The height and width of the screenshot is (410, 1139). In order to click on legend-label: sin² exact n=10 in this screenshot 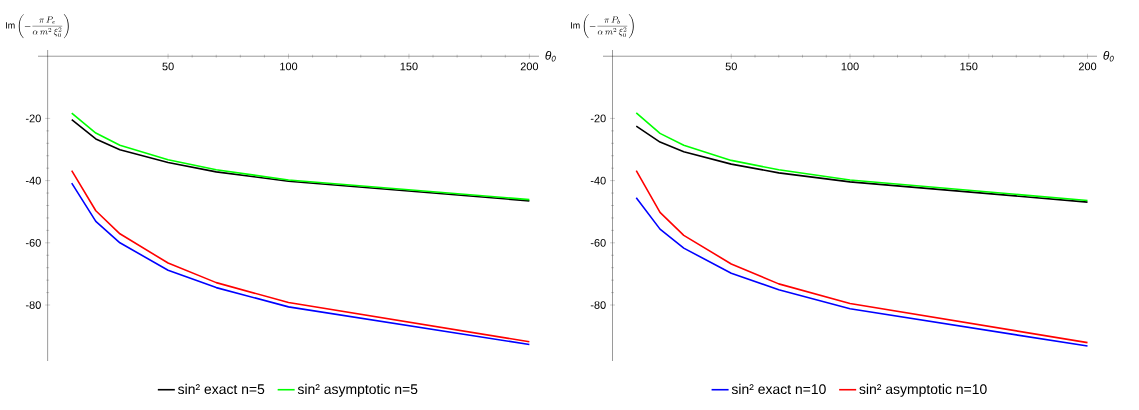, I will do `click(778, 389)`.